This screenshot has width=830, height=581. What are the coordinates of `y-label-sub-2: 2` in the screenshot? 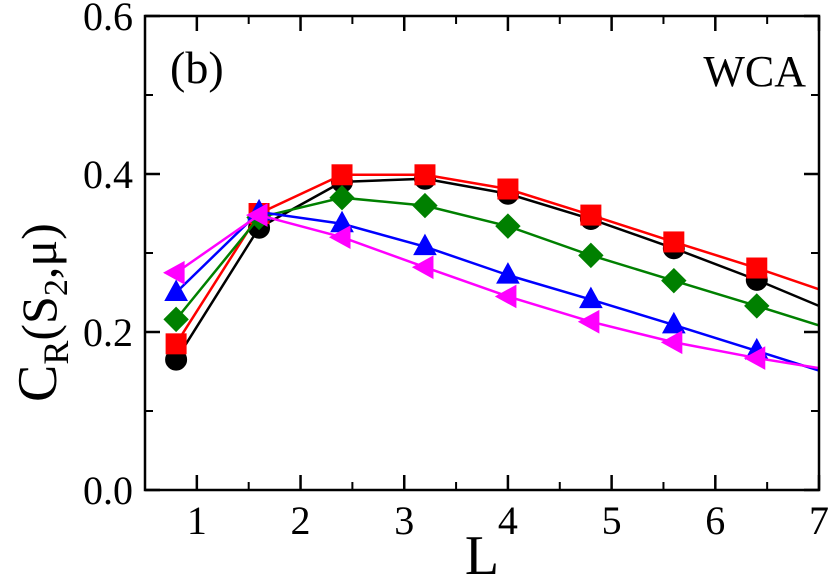 It's located at (56, 287).